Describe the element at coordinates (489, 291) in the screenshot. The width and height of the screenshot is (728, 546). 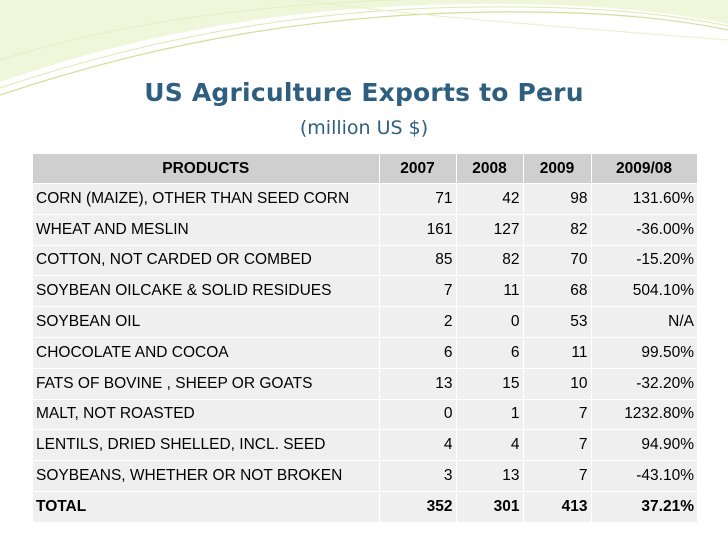
I see `value-2008: 11` at that location.